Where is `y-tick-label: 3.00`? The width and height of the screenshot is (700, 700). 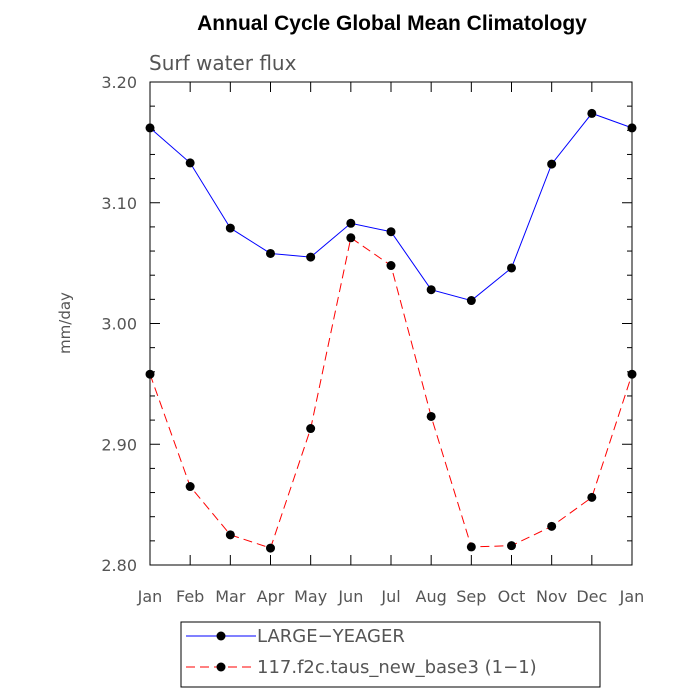
y-tick-label: 3.00 is located at coordinates (119, 324).